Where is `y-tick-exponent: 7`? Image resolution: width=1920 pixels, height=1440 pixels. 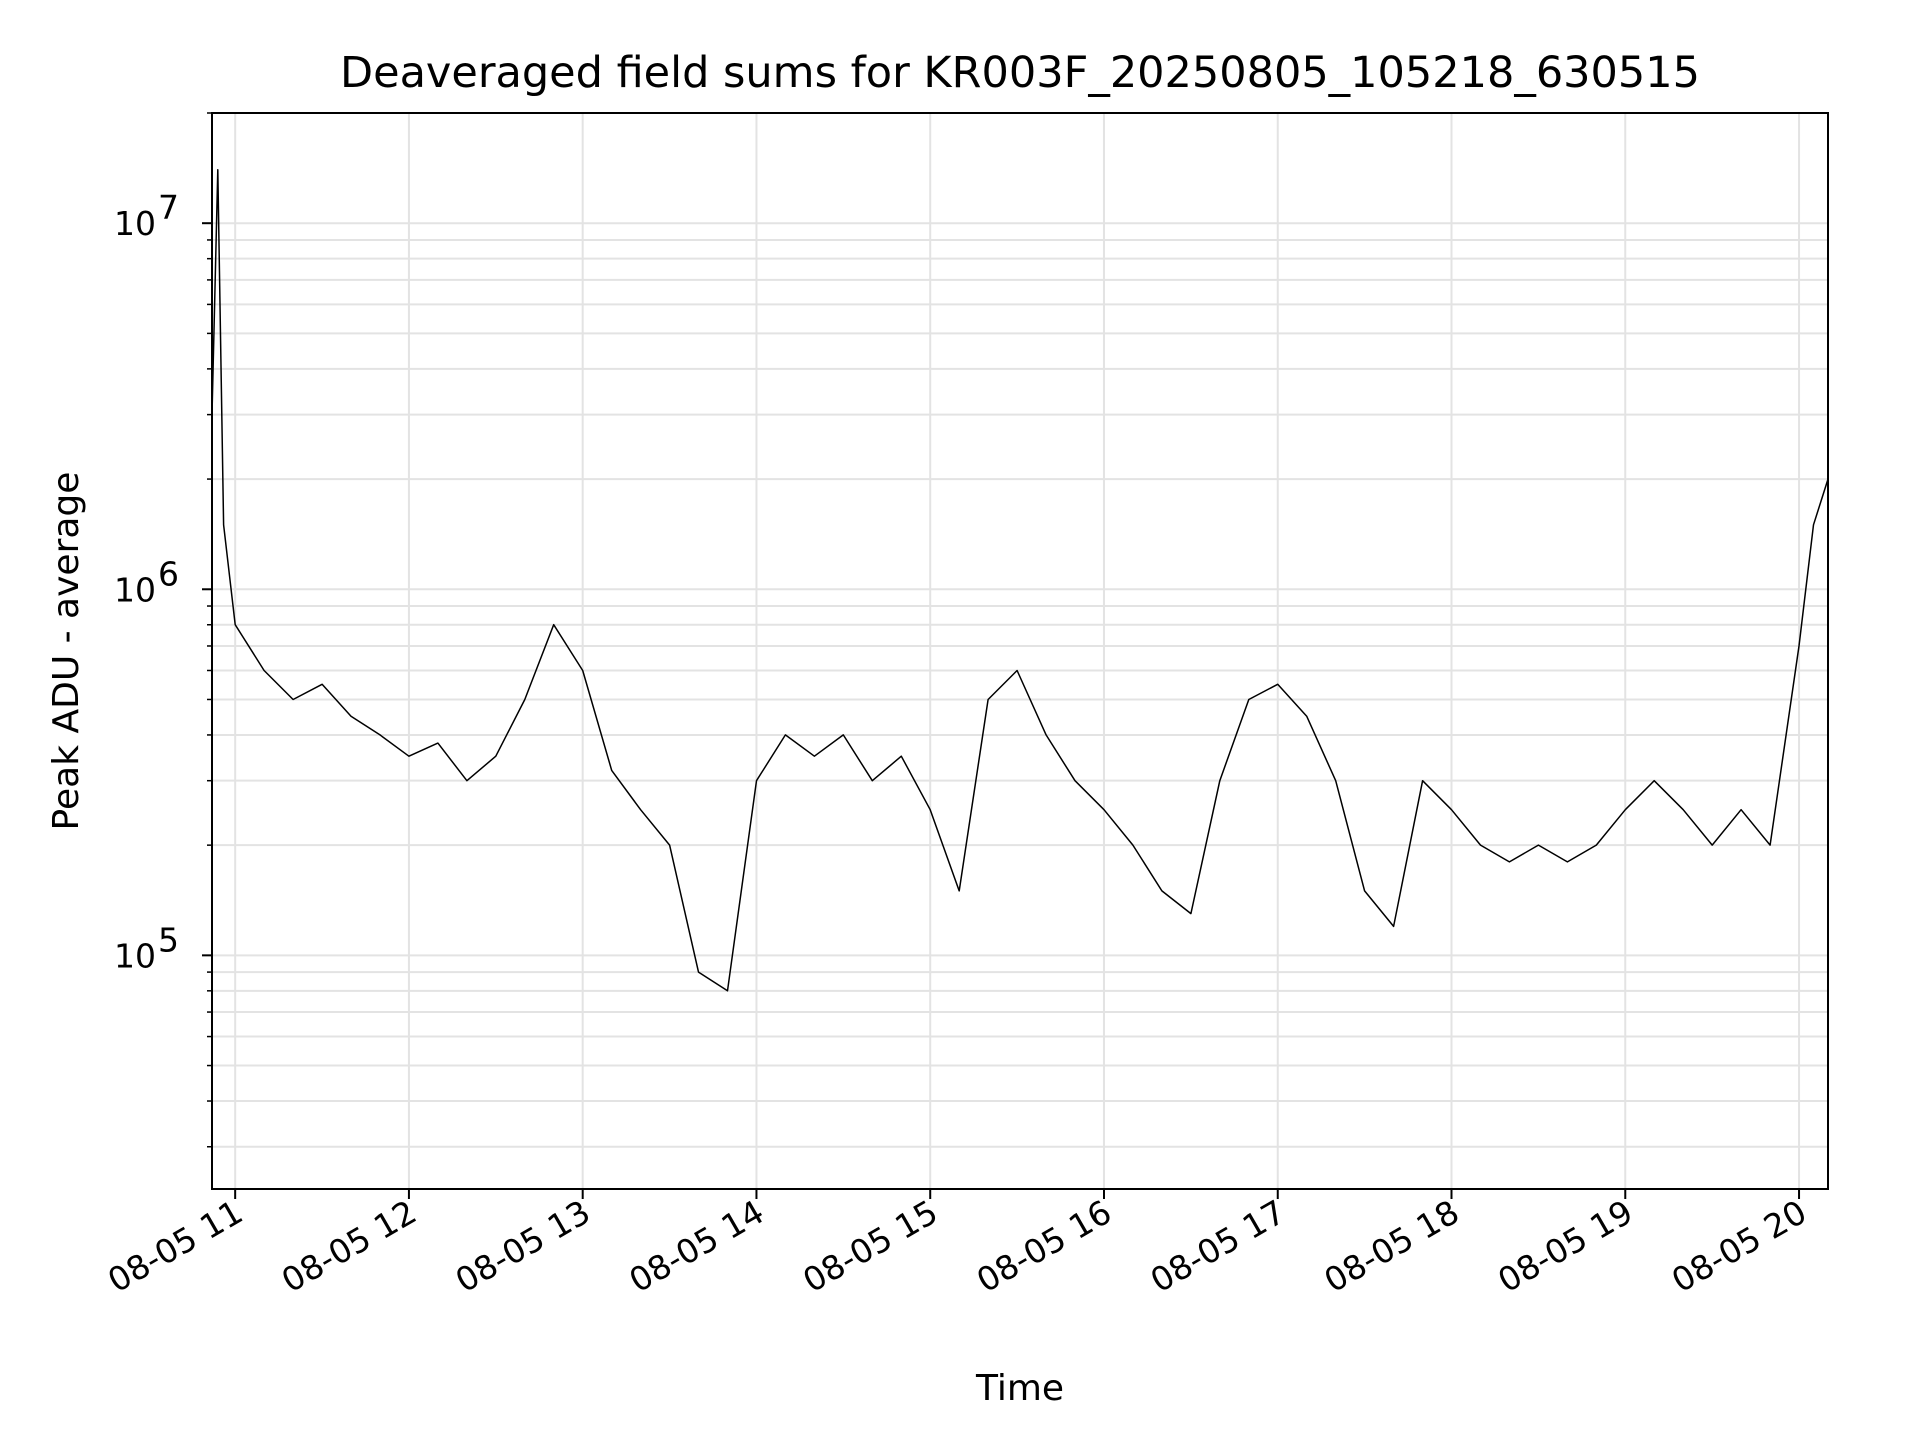 y-tick-exponent: 7 is located at coordinates (168, 207).